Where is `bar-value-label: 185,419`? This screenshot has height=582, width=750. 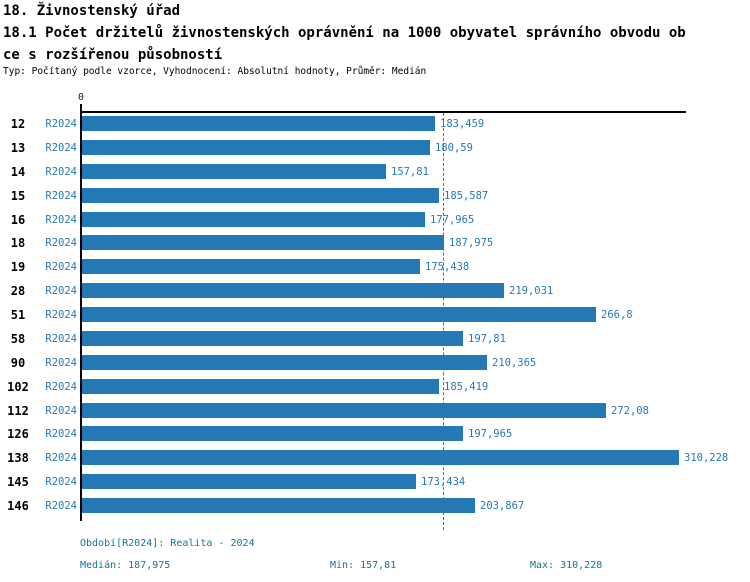
bar-value-label: 185,419 is located at coordinates (466, 387).